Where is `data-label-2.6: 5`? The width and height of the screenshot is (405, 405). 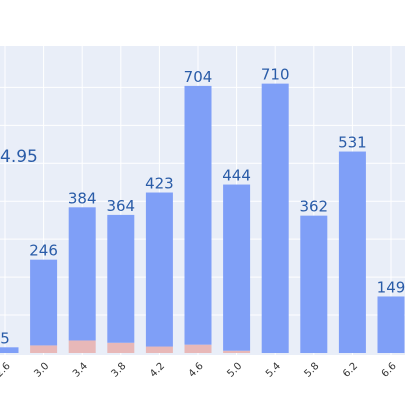
data-label-2.6: 5 is located at coordinates (5, 338).